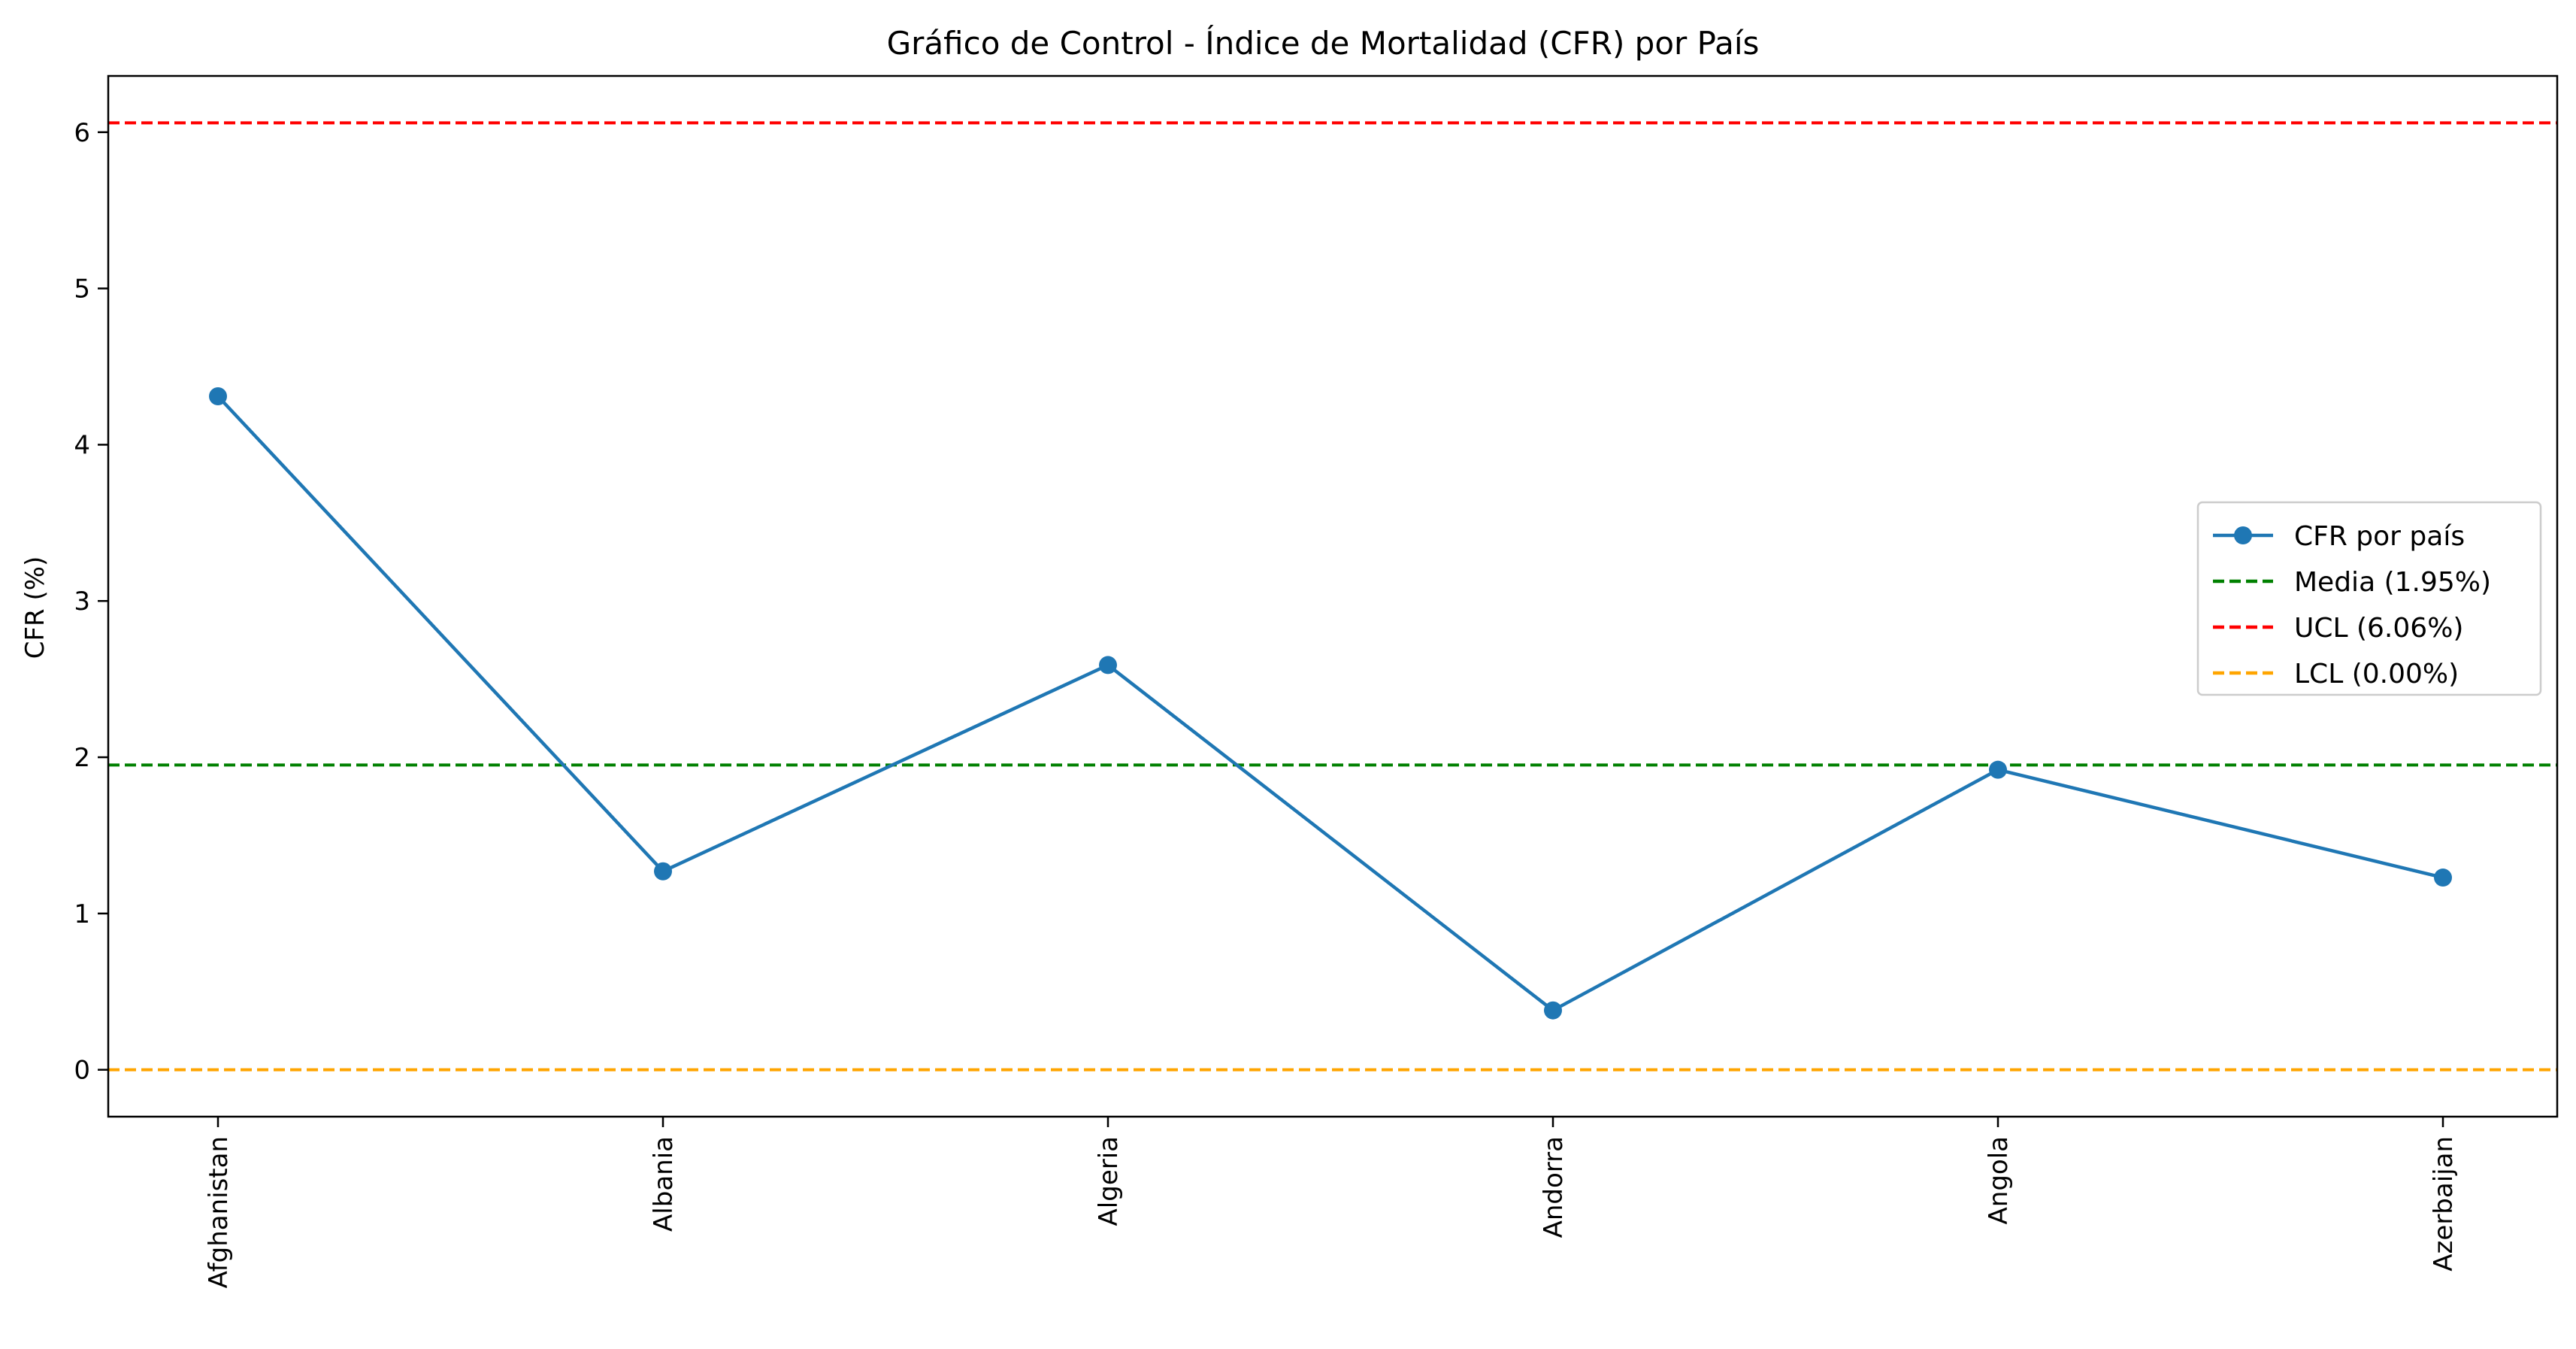 Image resolution: width=2576 pixels, height=1349 pixels. What do you see at coordinates (82, 445) in the screenshot?
I see `y-tick-label: 4` at bounding box center [82, 445].